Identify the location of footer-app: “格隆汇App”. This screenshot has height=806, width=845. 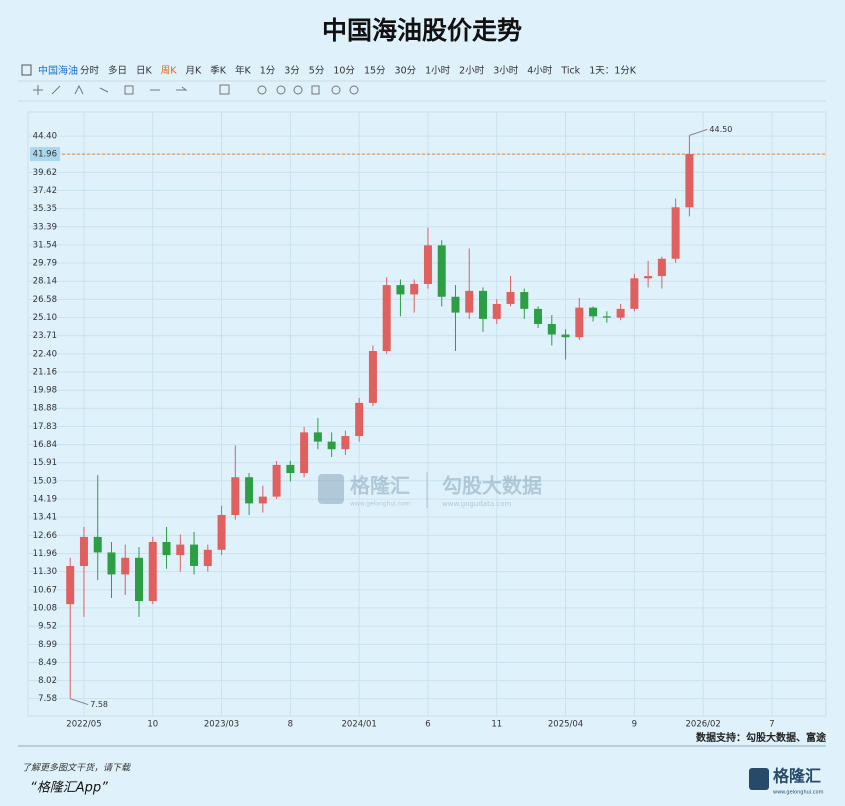
(69, 788).